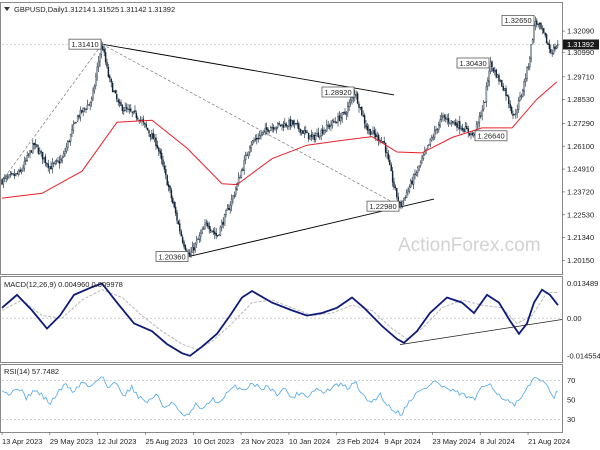 The width and height of the screenshot is (600, 450). What do you see at coordinates (469, 245) in the screenshot?
I see `watermark: ActionForex.com` at bounding box center [469, 245].